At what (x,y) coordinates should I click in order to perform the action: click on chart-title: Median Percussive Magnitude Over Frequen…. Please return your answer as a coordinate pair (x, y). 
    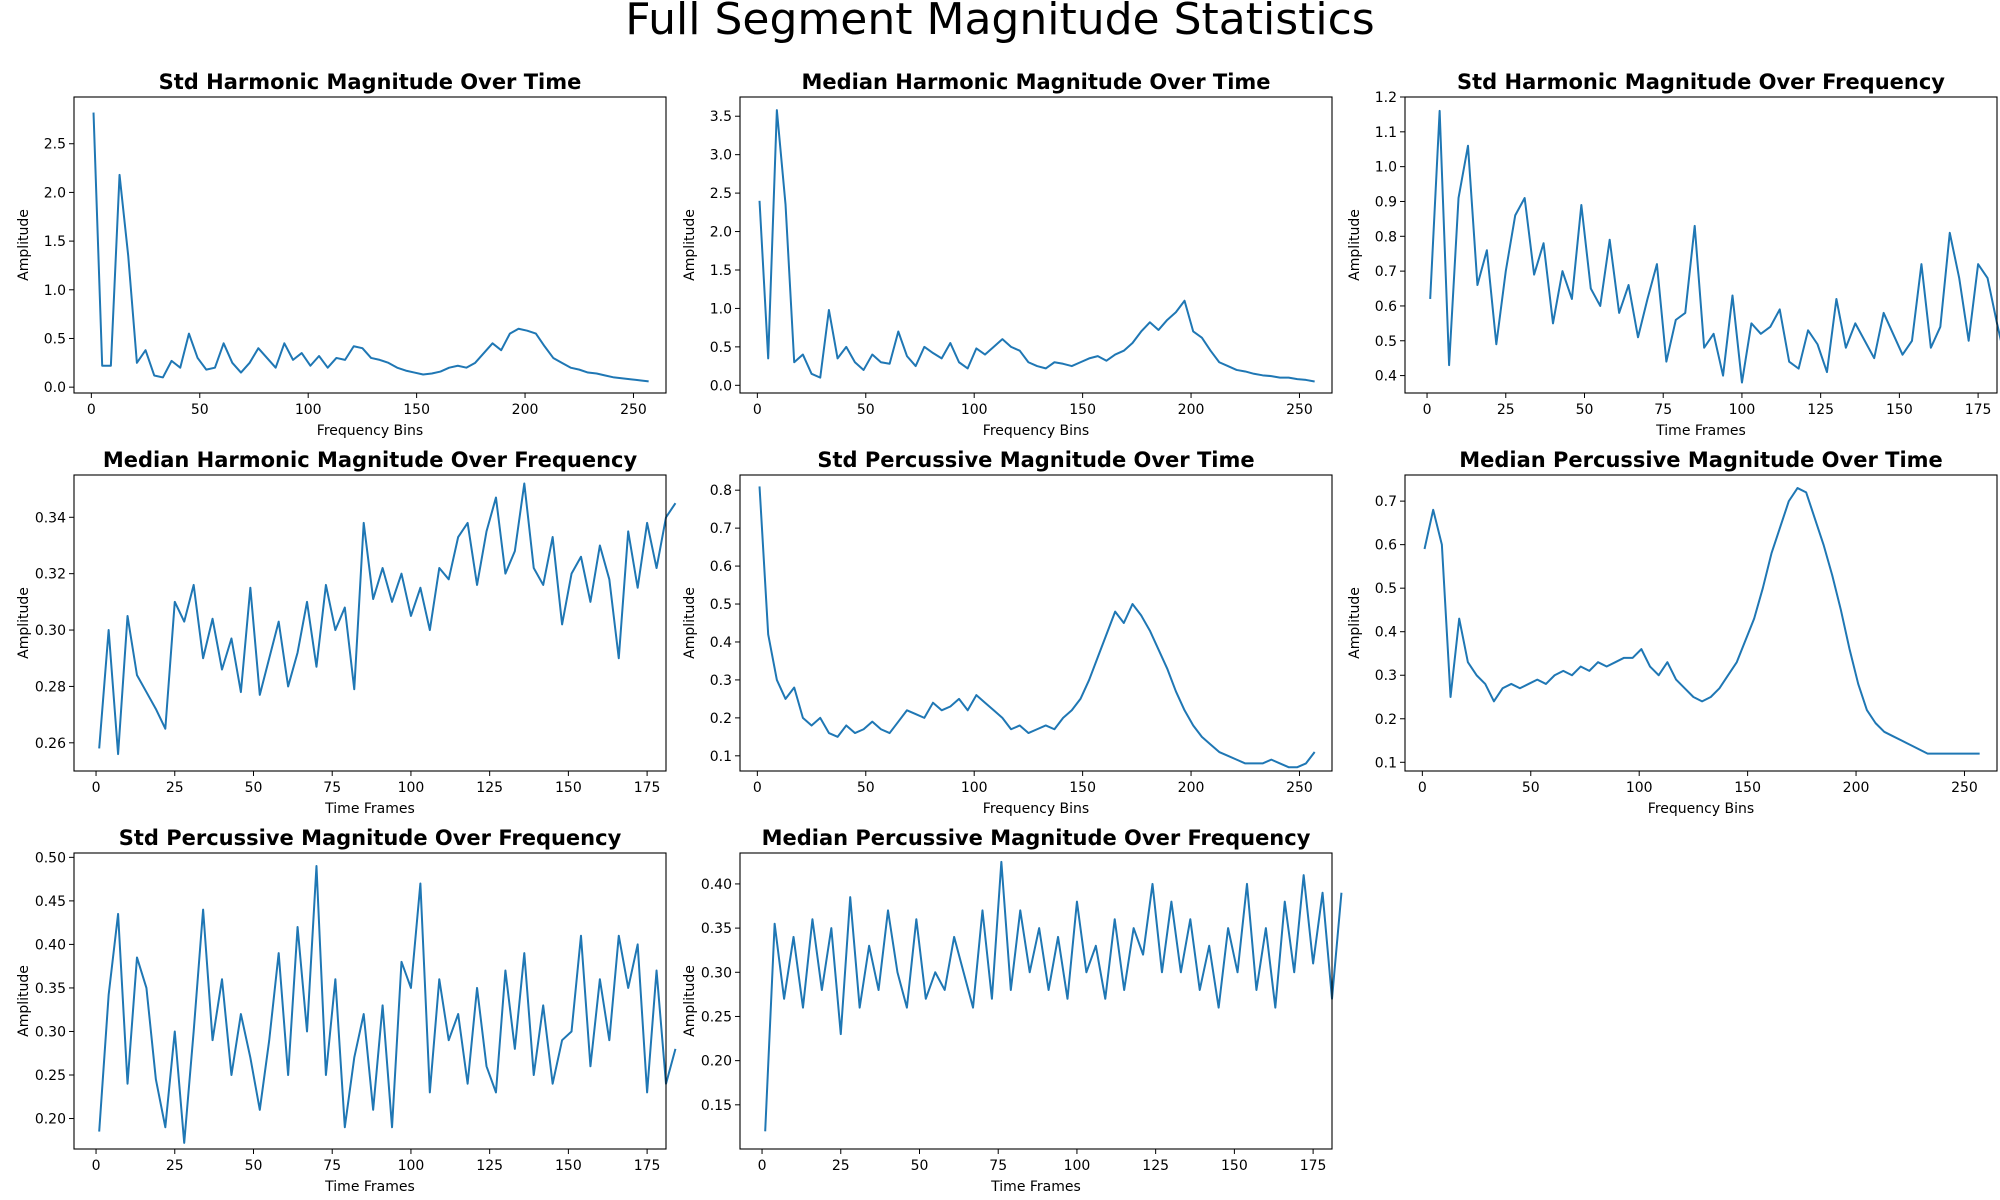
    Looking at the image, I should click on (1036, 838).